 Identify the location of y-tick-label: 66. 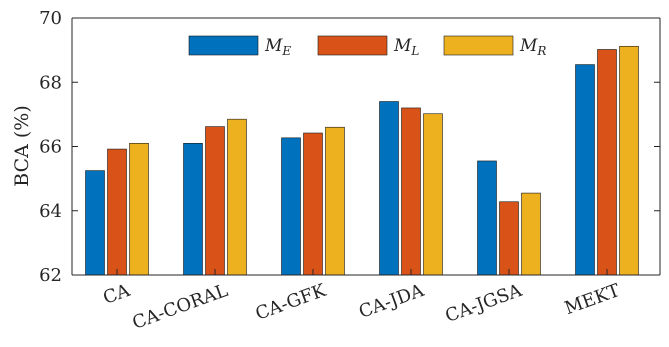
(50, 147).